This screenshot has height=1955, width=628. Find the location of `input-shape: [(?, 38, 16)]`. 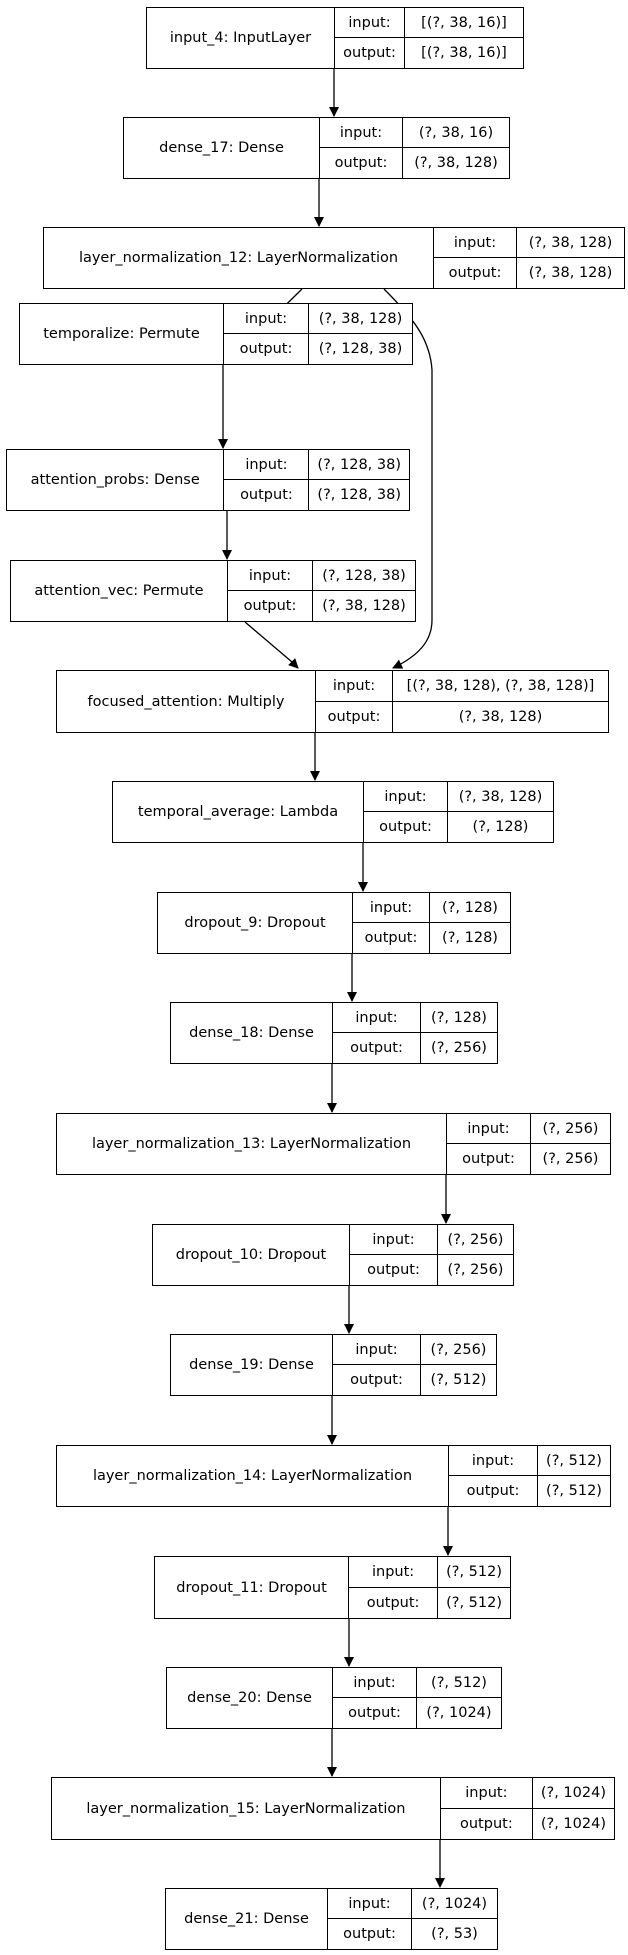

input-shape: [(?, 38, 16)] is located at coordinates (464, 23).